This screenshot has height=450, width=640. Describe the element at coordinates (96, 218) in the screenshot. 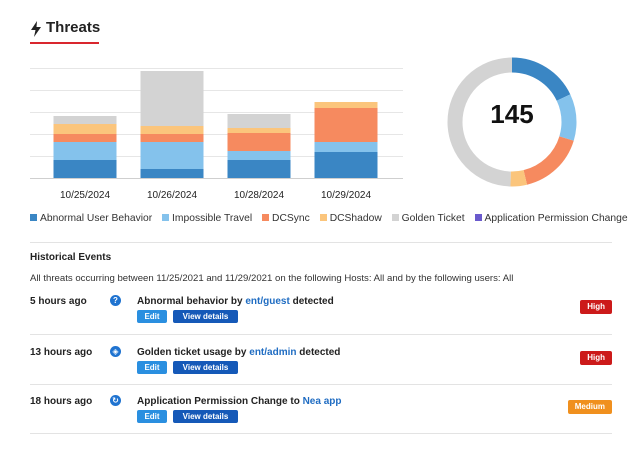

I see `legend-label: Abnormal User Behavior` at that location.